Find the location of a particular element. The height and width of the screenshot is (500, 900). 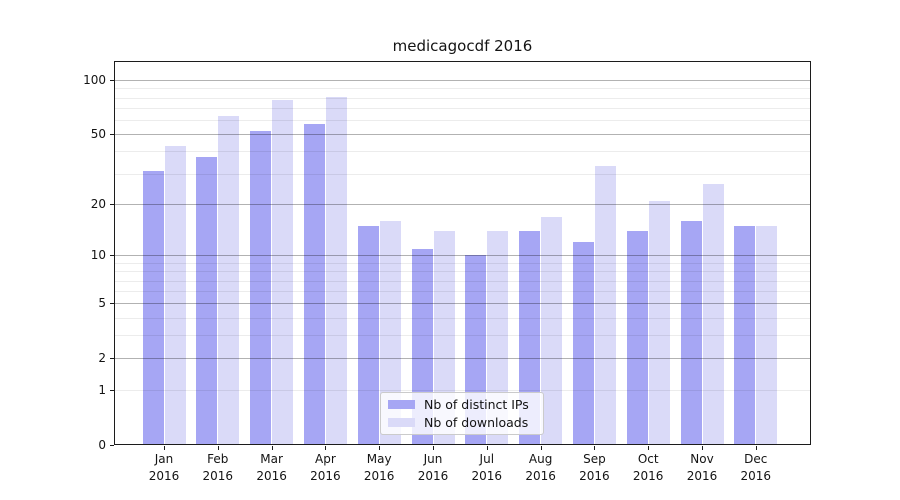

y-tick-label: 100 is located at coordinates (94, 80).